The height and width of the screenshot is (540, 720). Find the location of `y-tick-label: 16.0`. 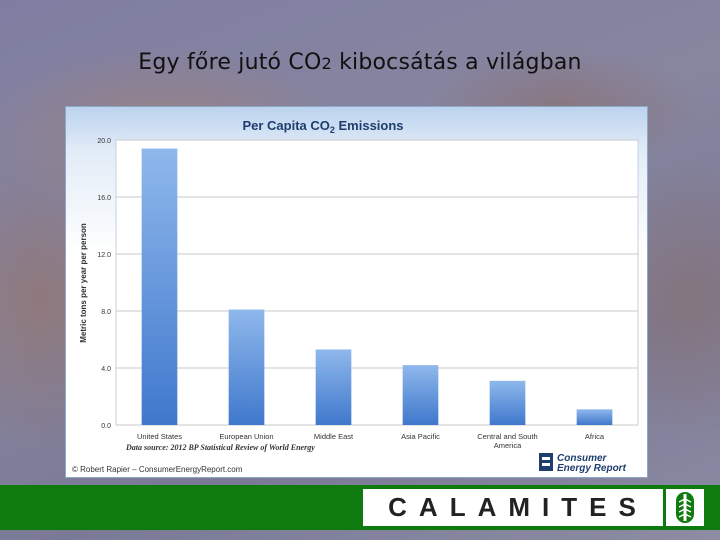

y-tick-label: 16.0 is located at coordinates (104, 198).